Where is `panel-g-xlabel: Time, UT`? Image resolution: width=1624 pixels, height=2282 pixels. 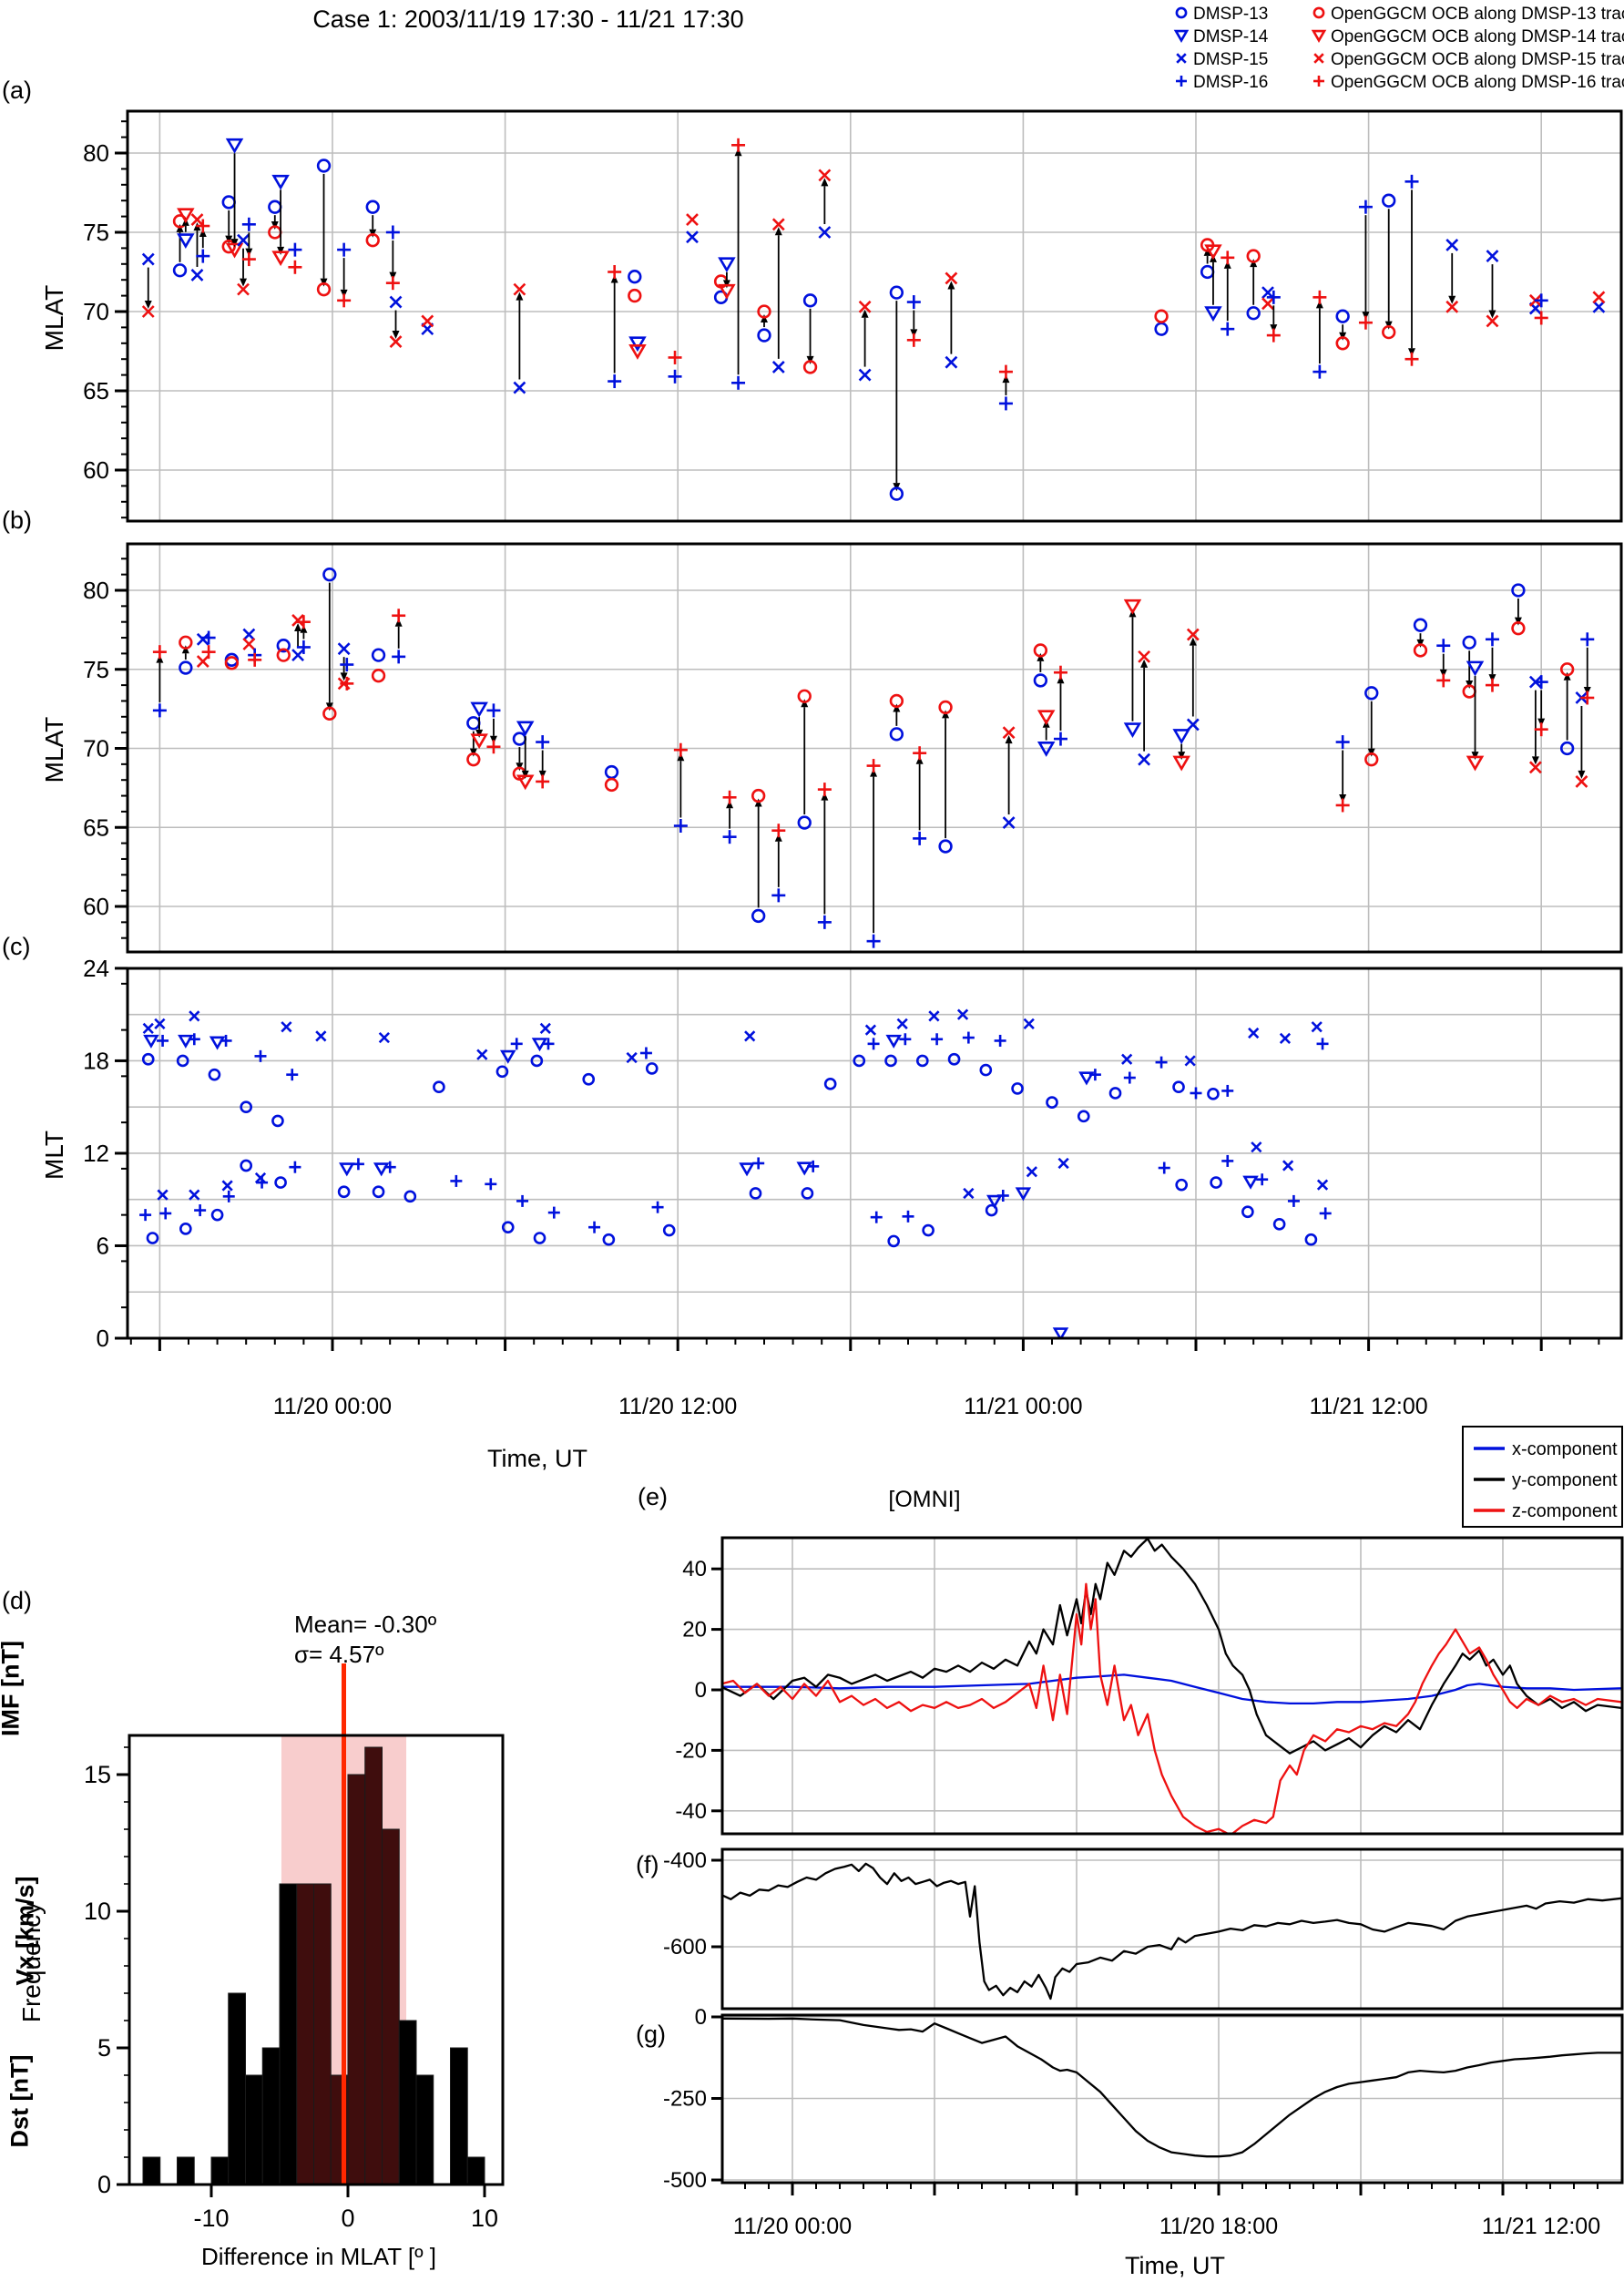
panel-g-xlabel: Time, UT is located at coordinates (1175, 2265).